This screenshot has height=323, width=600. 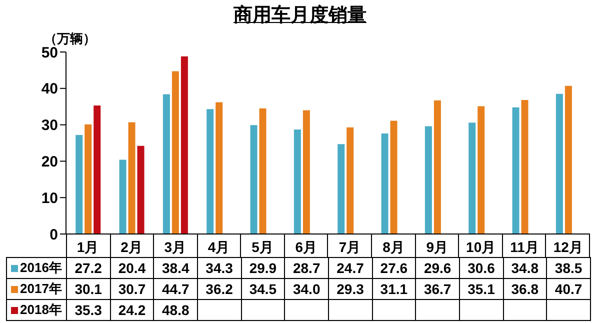 What do you see at coordinates (49, 89) in the screenshot?
I see `y-tick-label: 40` at bounding box center [49, 89].